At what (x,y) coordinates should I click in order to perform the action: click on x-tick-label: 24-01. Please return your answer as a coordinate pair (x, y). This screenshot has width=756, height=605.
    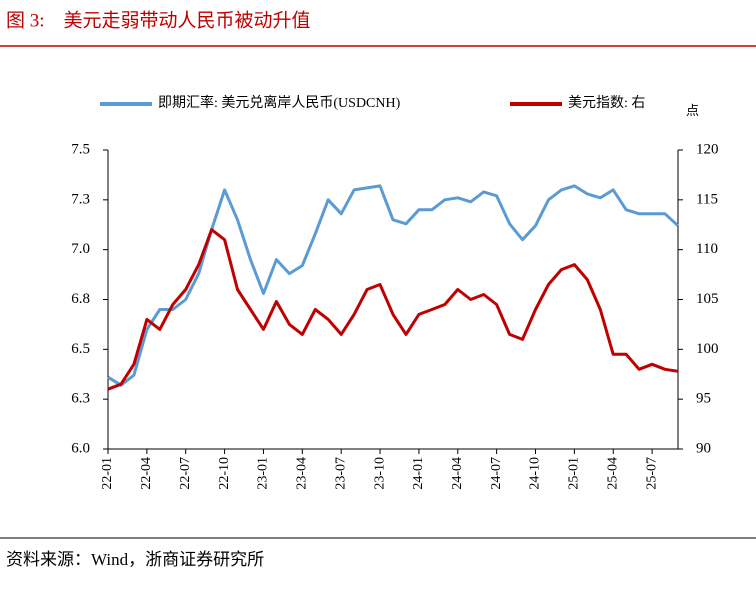
    Looking at the image, I should click on (418, 473).